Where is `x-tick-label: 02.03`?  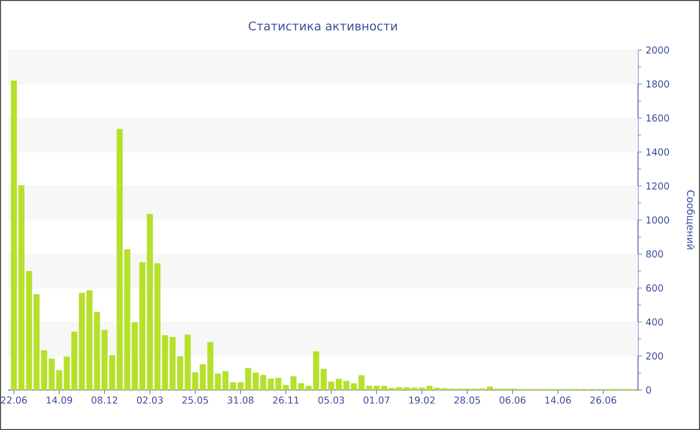
x-tick-label: 02.03 is located at coordinates (149, 400).